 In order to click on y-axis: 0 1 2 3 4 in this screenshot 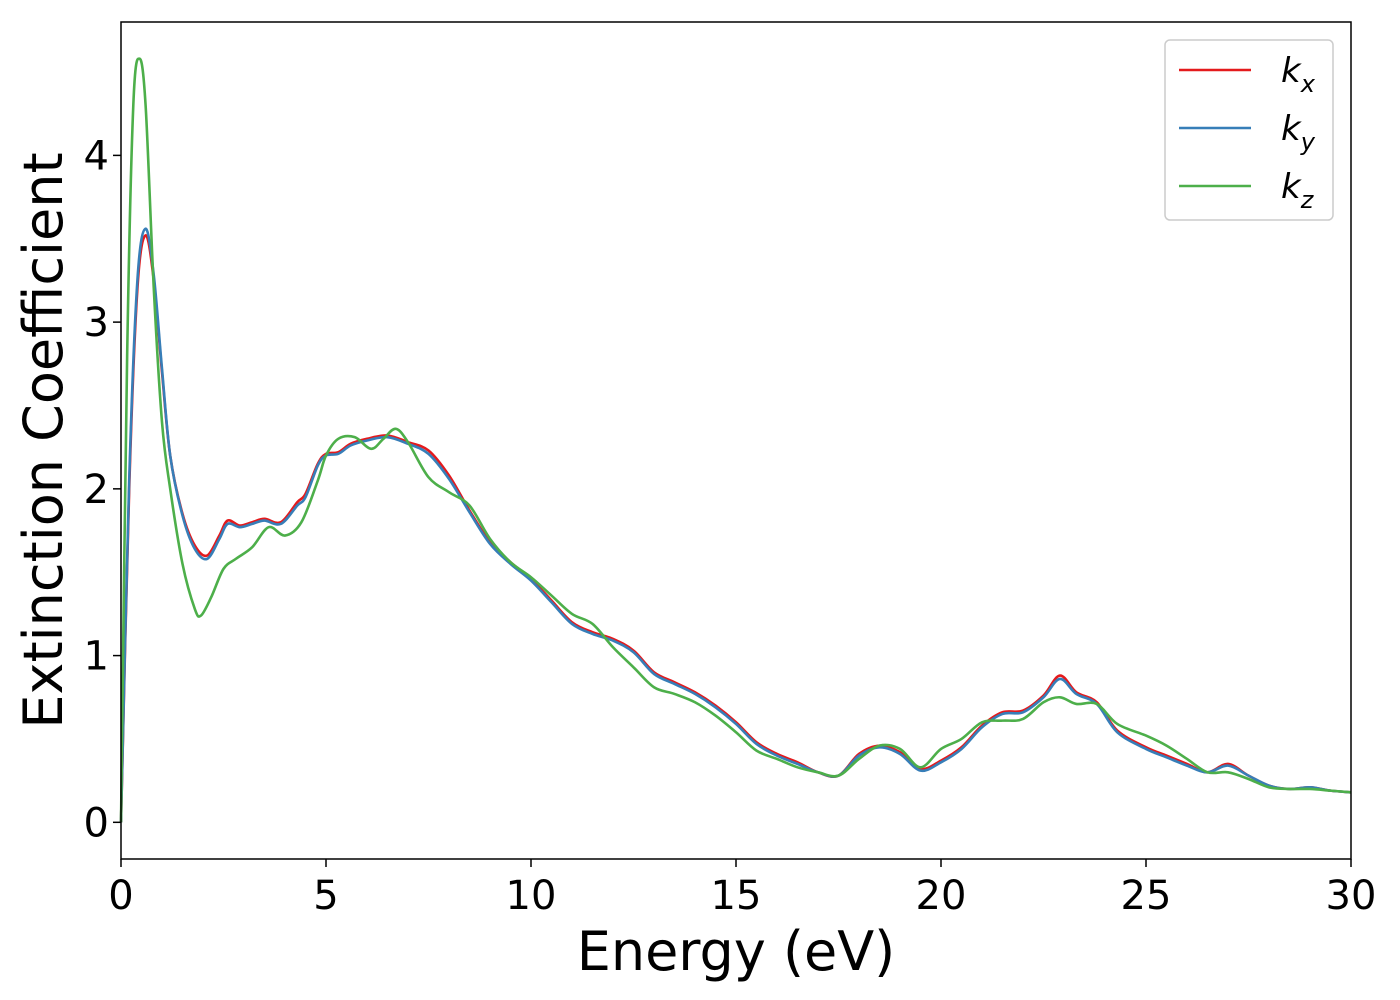, I will do `click(102, 489)`.